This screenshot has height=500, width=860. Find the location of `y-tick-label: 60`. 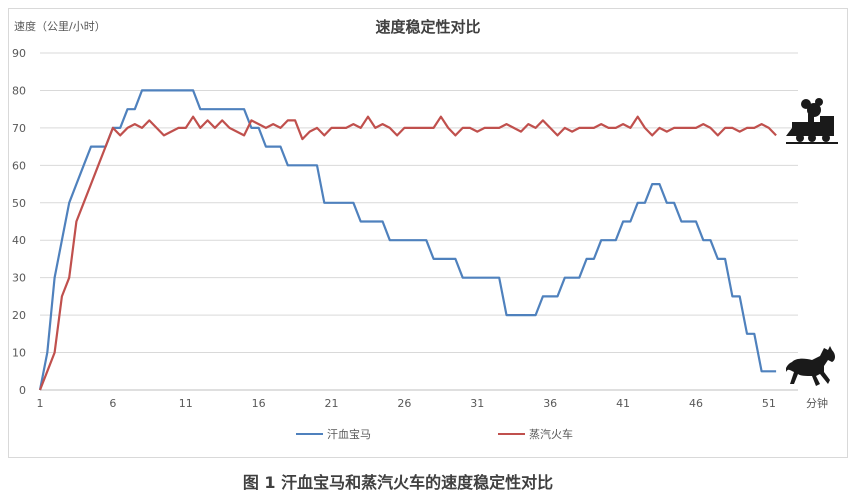

y-tick-label: 60 is located at coordinates (19, 165).